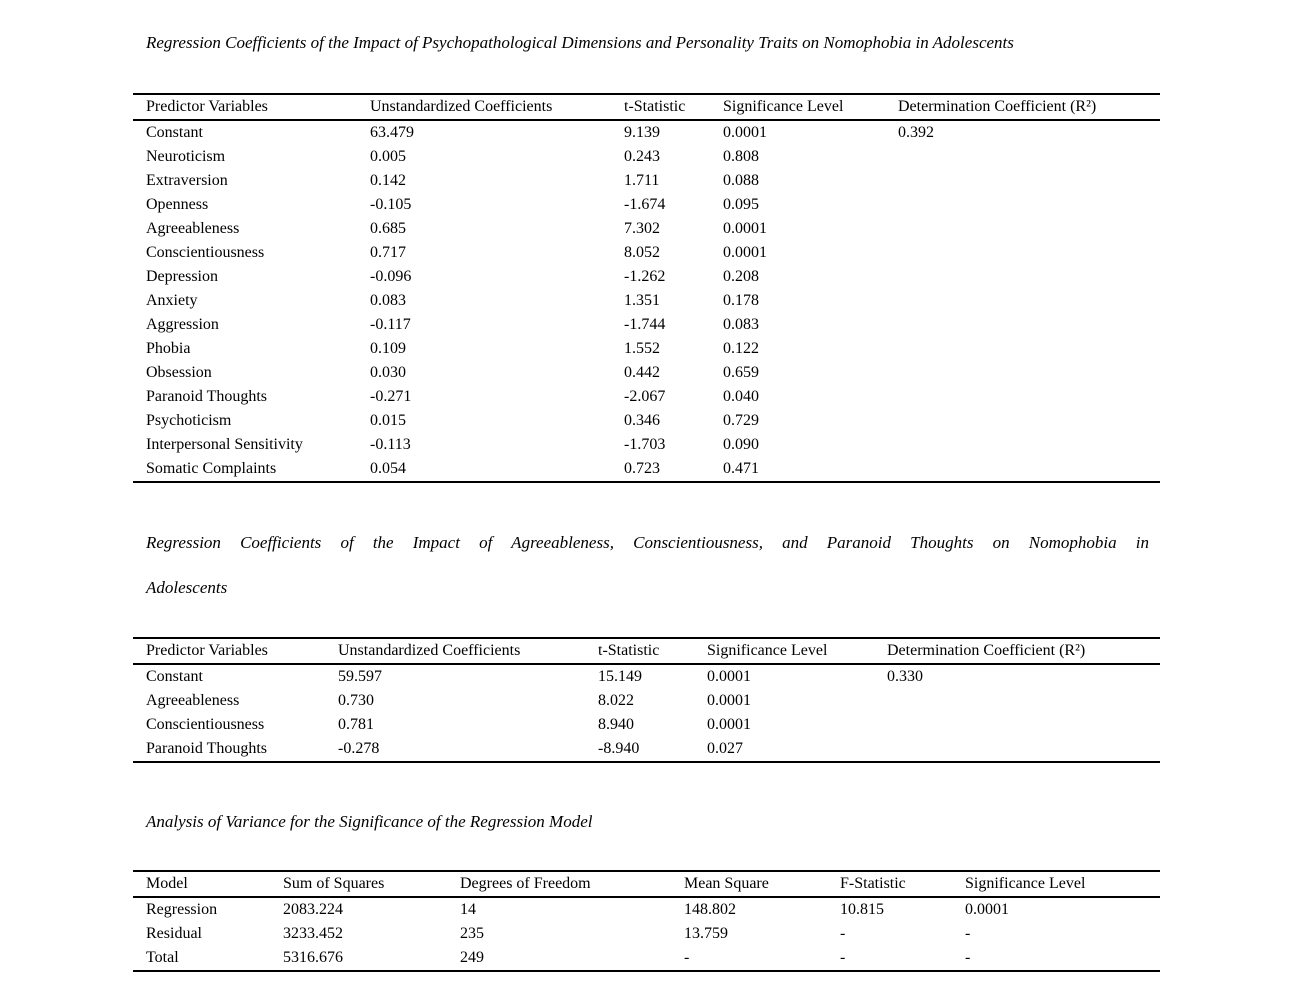 This screenshot has width=1294, height=994. I want to click on table-cell: 1.351, so click(642, 300).